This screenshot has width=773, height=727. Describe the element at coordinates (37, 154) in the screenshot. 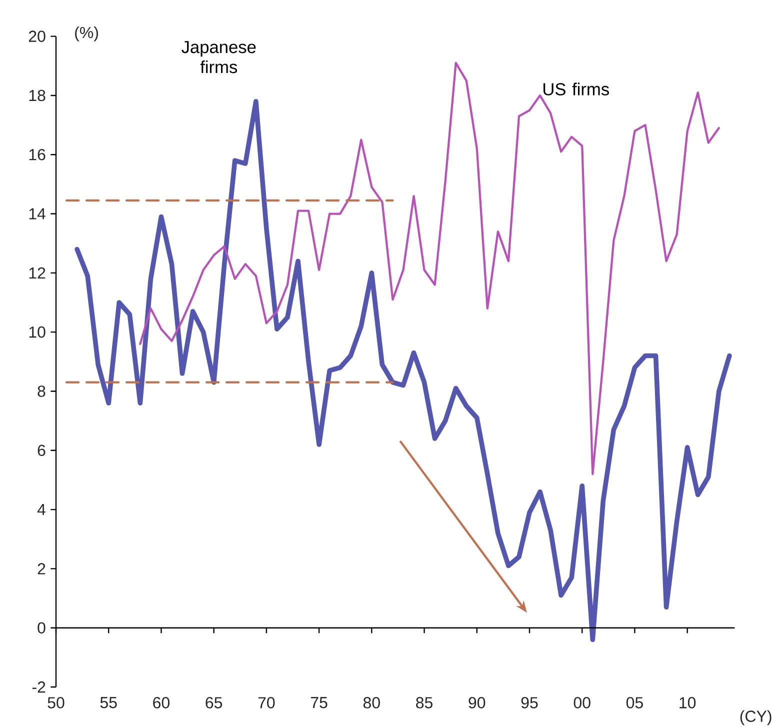

I see `y-tick-label: 16` at that location.